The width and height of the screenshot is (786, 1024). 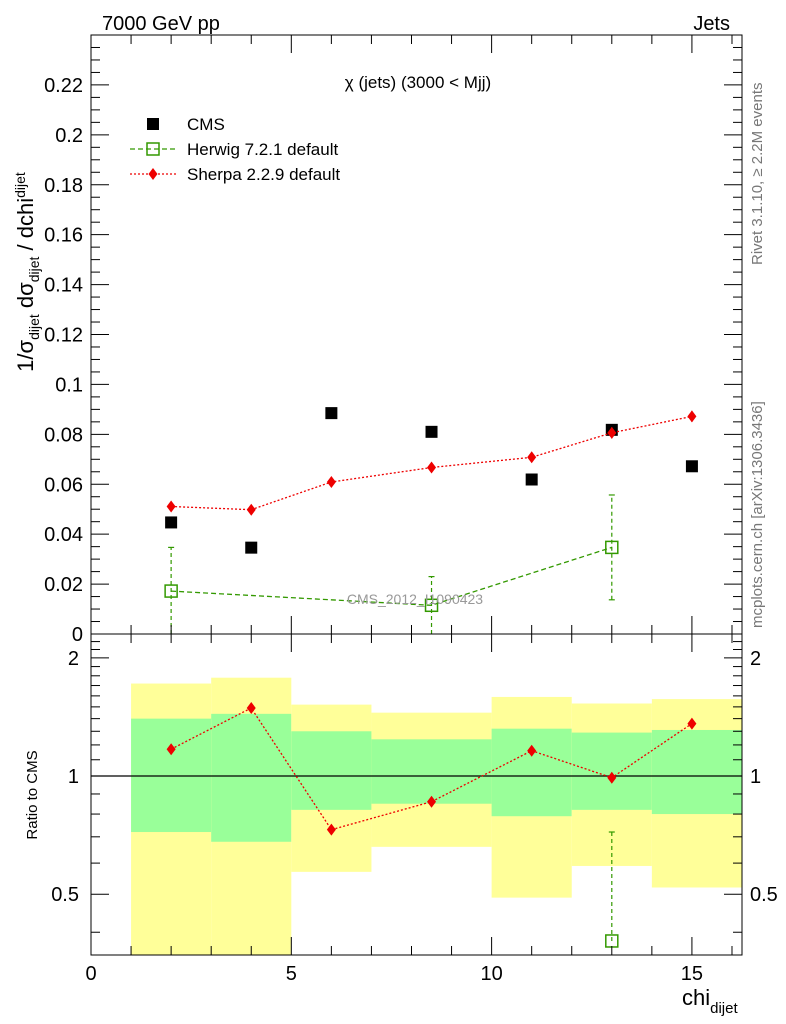 I want to click on ratio-y-tick-label-right: 0.5, so click(x=764, y=895).